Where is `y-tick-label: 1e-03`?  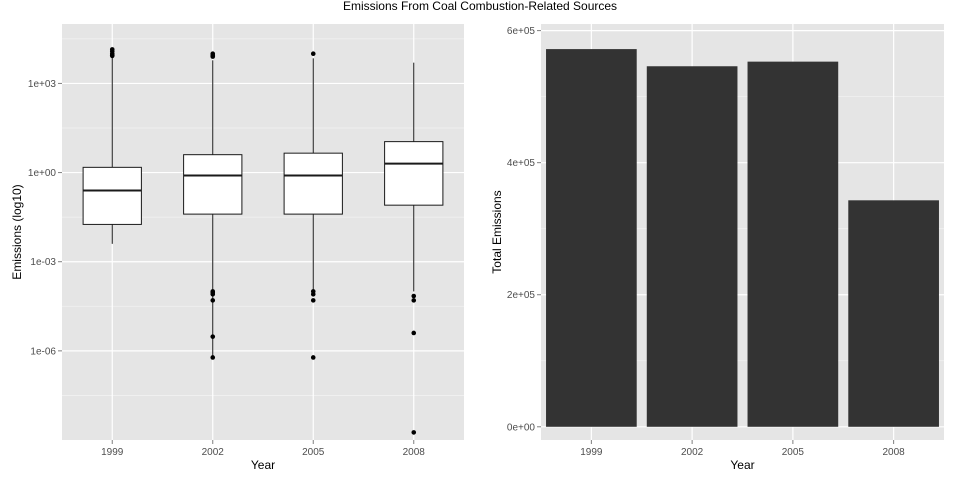 y-tick-label: 1e-03 is located at coordinates (43, 262).